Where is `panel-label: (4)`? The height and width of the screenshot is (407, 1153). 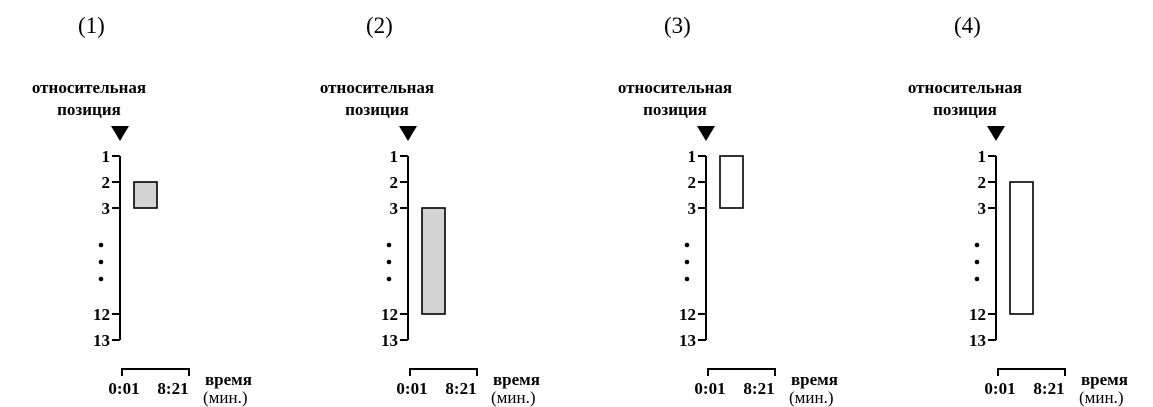 panel-label: (4) is located at coordinates (967, 25).